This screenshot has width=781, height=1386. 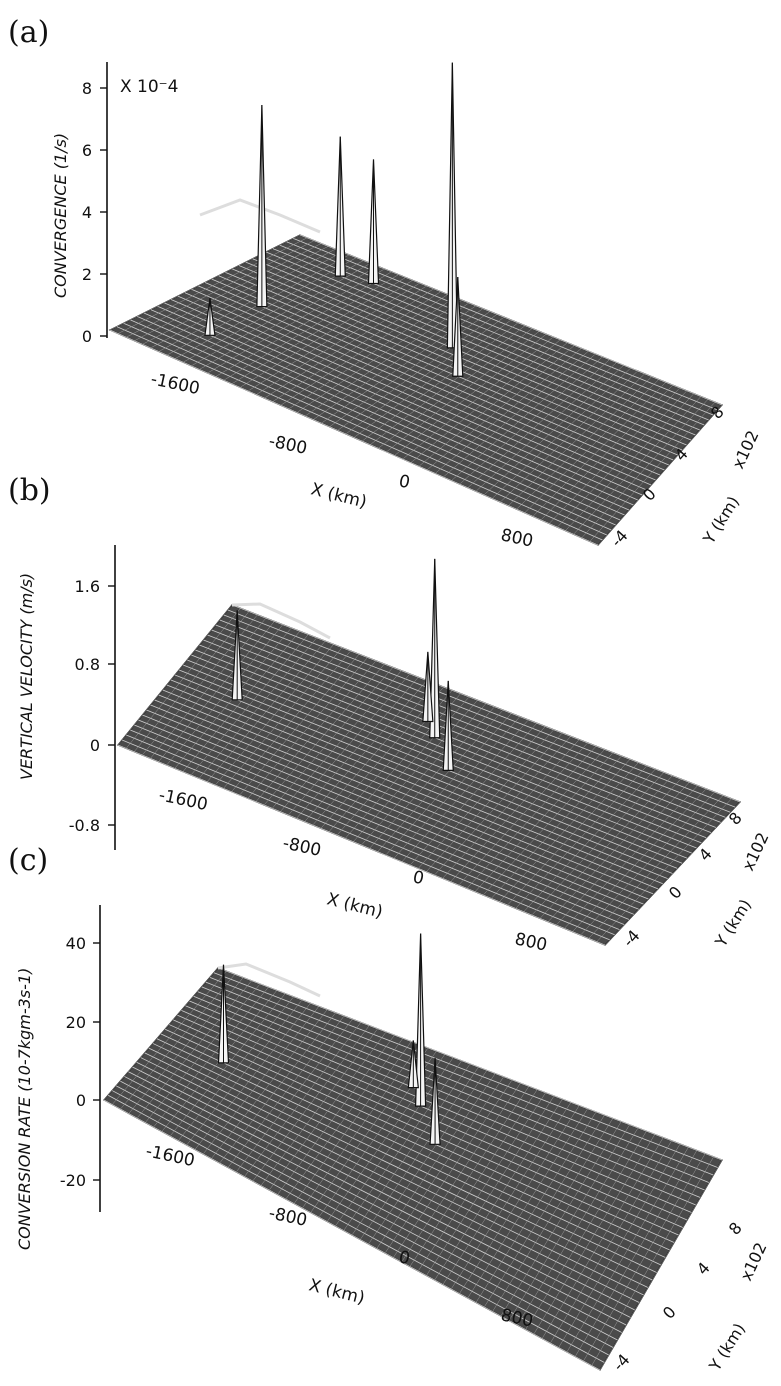 What do you see at coordinates (81, 1100) in the screenshot?
I see `panel-c-z-ticklabel-1: 0` at bounding box center [81, 1100].